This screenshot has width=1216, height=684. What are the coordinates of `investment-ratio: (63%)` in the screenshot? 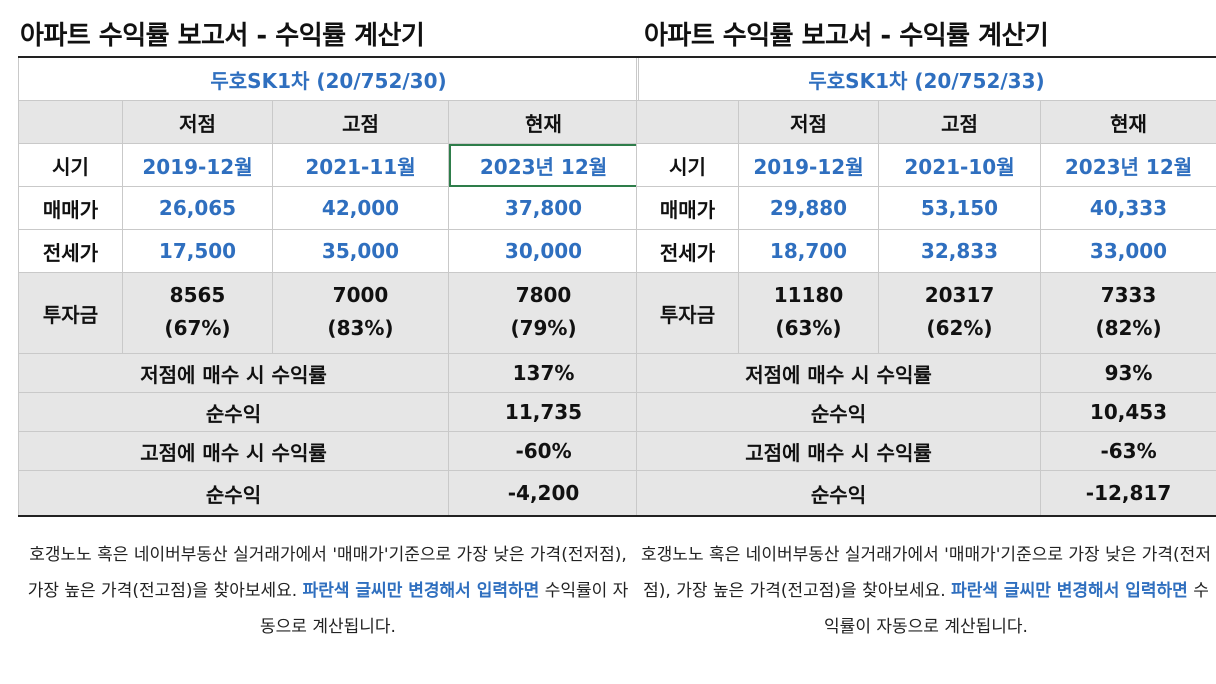 It's located at (808, 328).